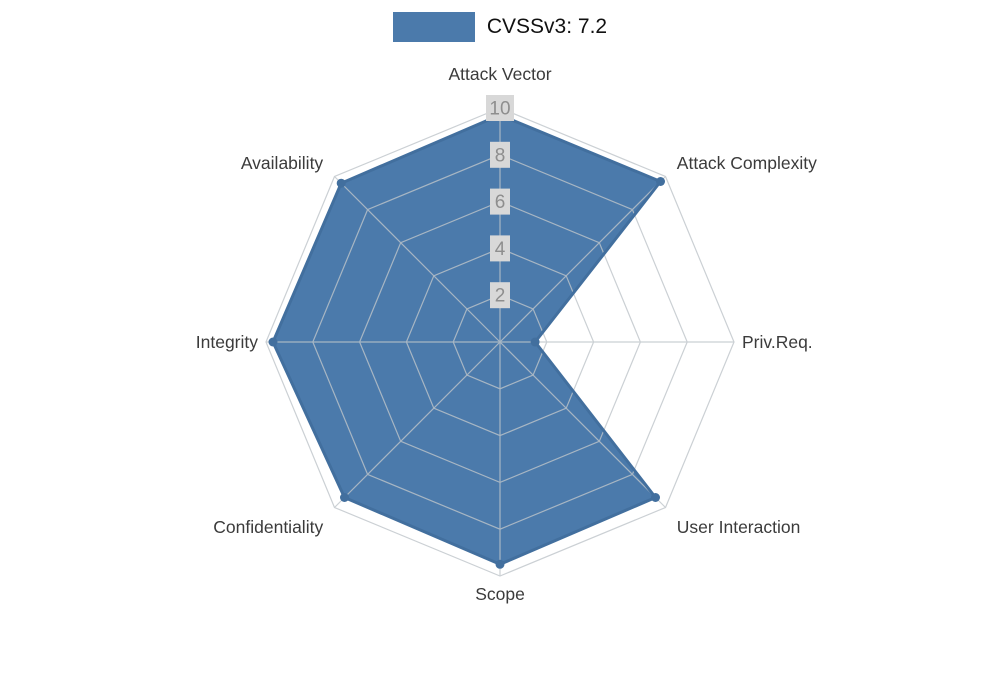 This screenshot has width=1000, height=700. I want to click on axis-label-user-interaction: User Interaction, so click(739, 527).